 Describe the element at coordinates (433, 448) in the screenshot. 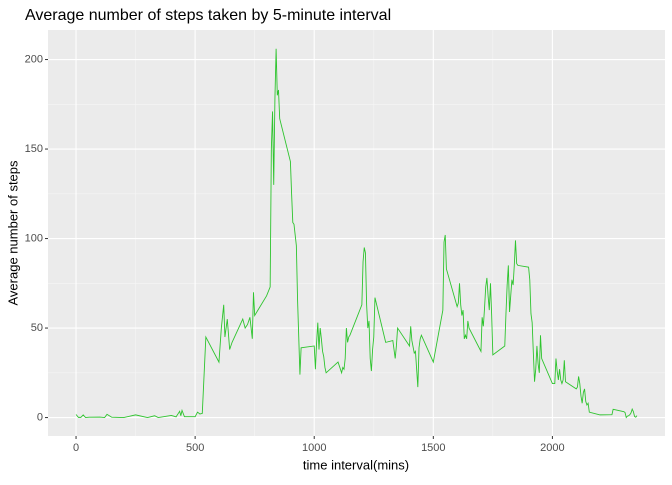

I see `x-tick-label: 1500` at that location.